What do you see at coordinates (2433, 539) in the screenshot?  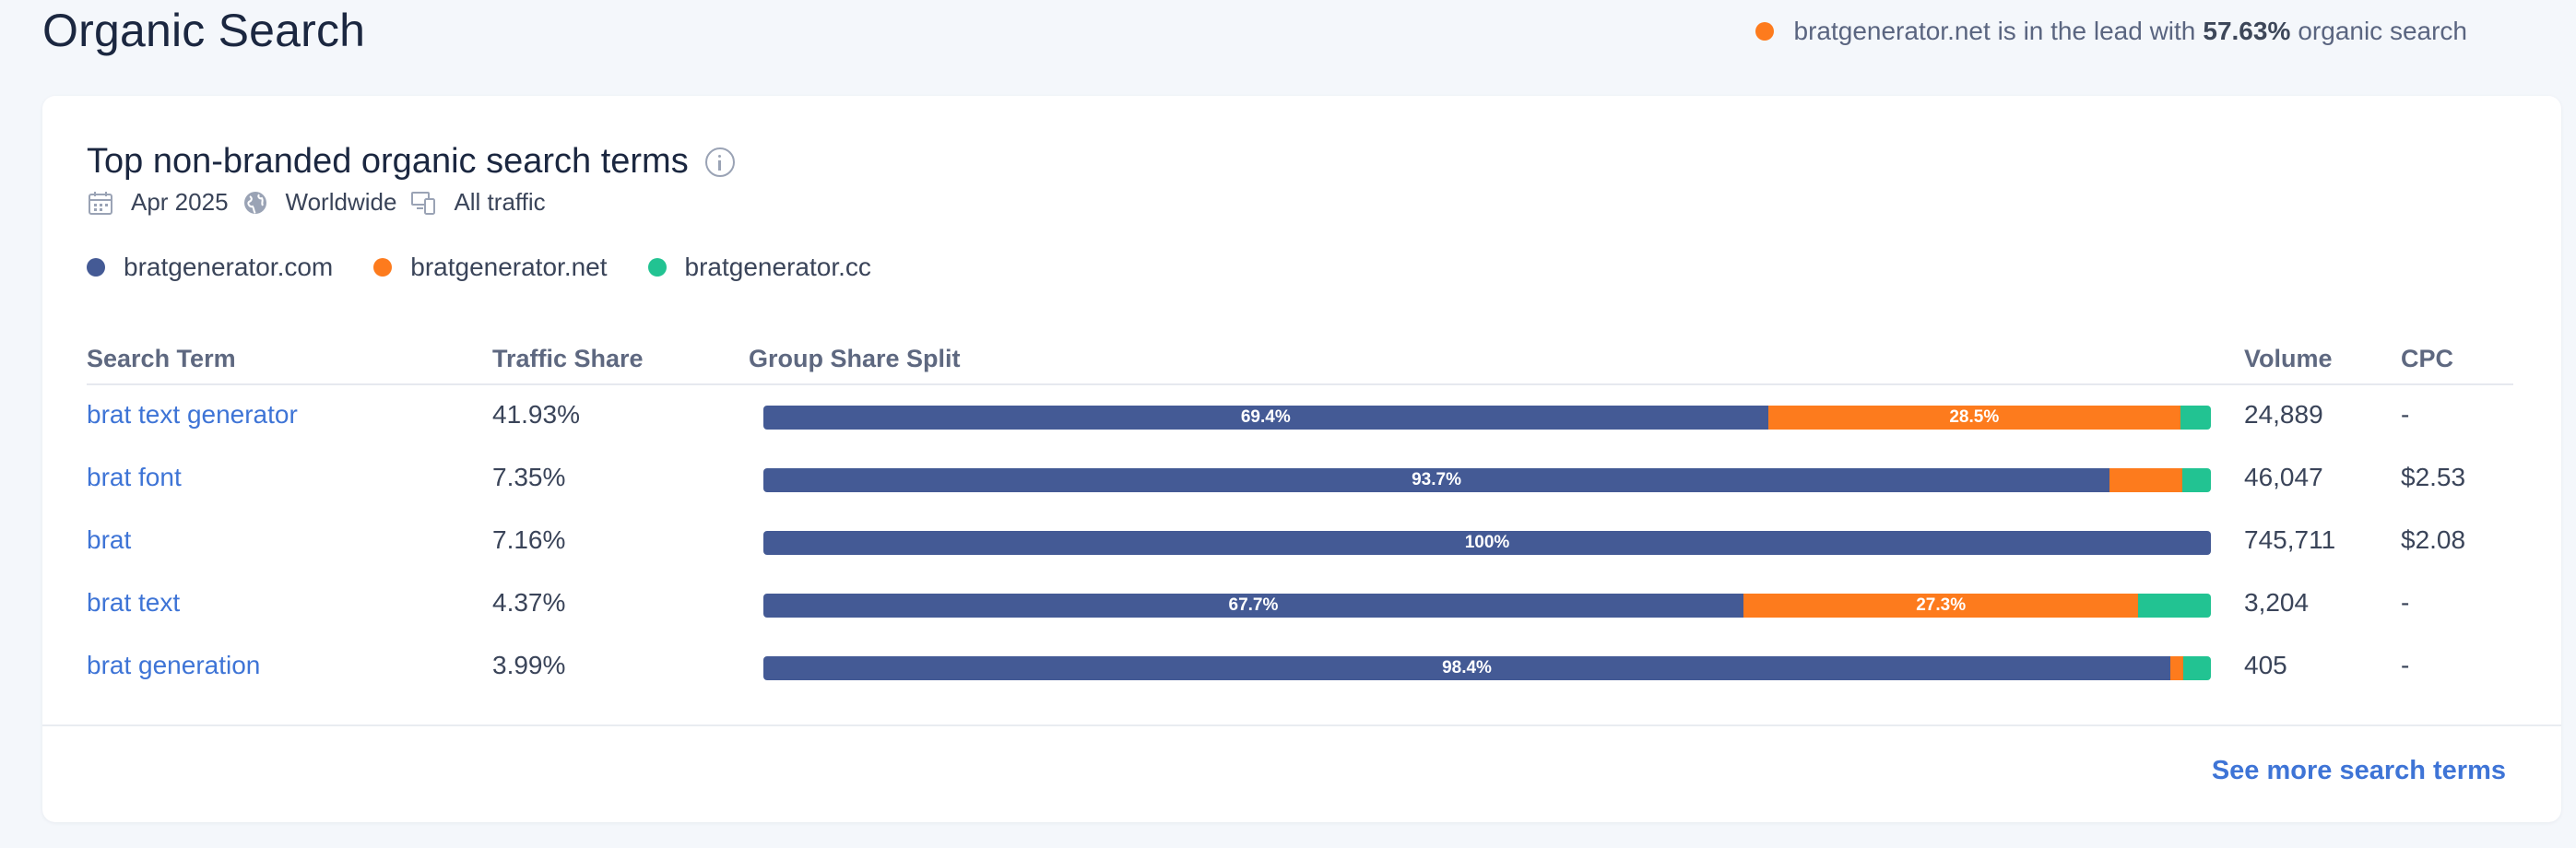 I see `cpc-value: $2.08` at bounding box center [2433, 539].